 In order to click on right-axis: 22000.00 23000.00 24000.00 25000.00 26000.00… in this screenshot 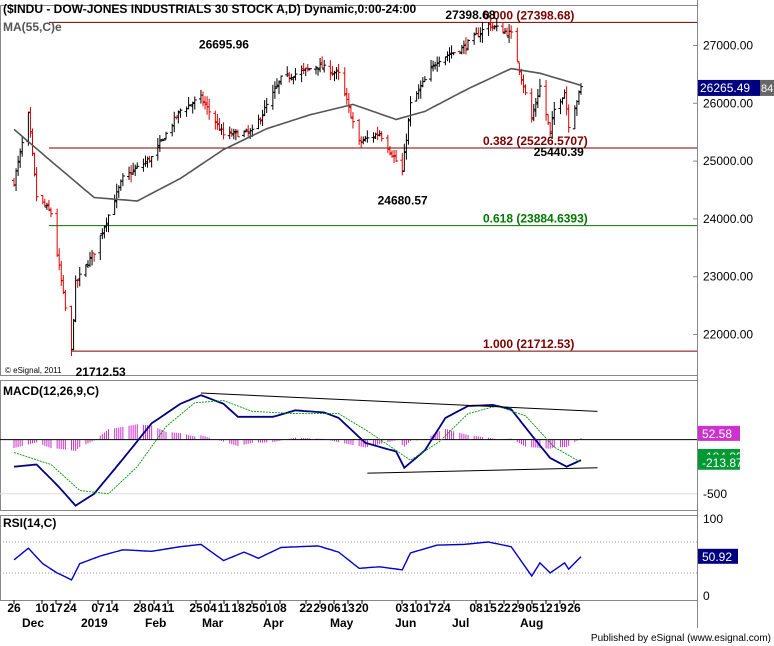, I will do `click(736, 320)`.